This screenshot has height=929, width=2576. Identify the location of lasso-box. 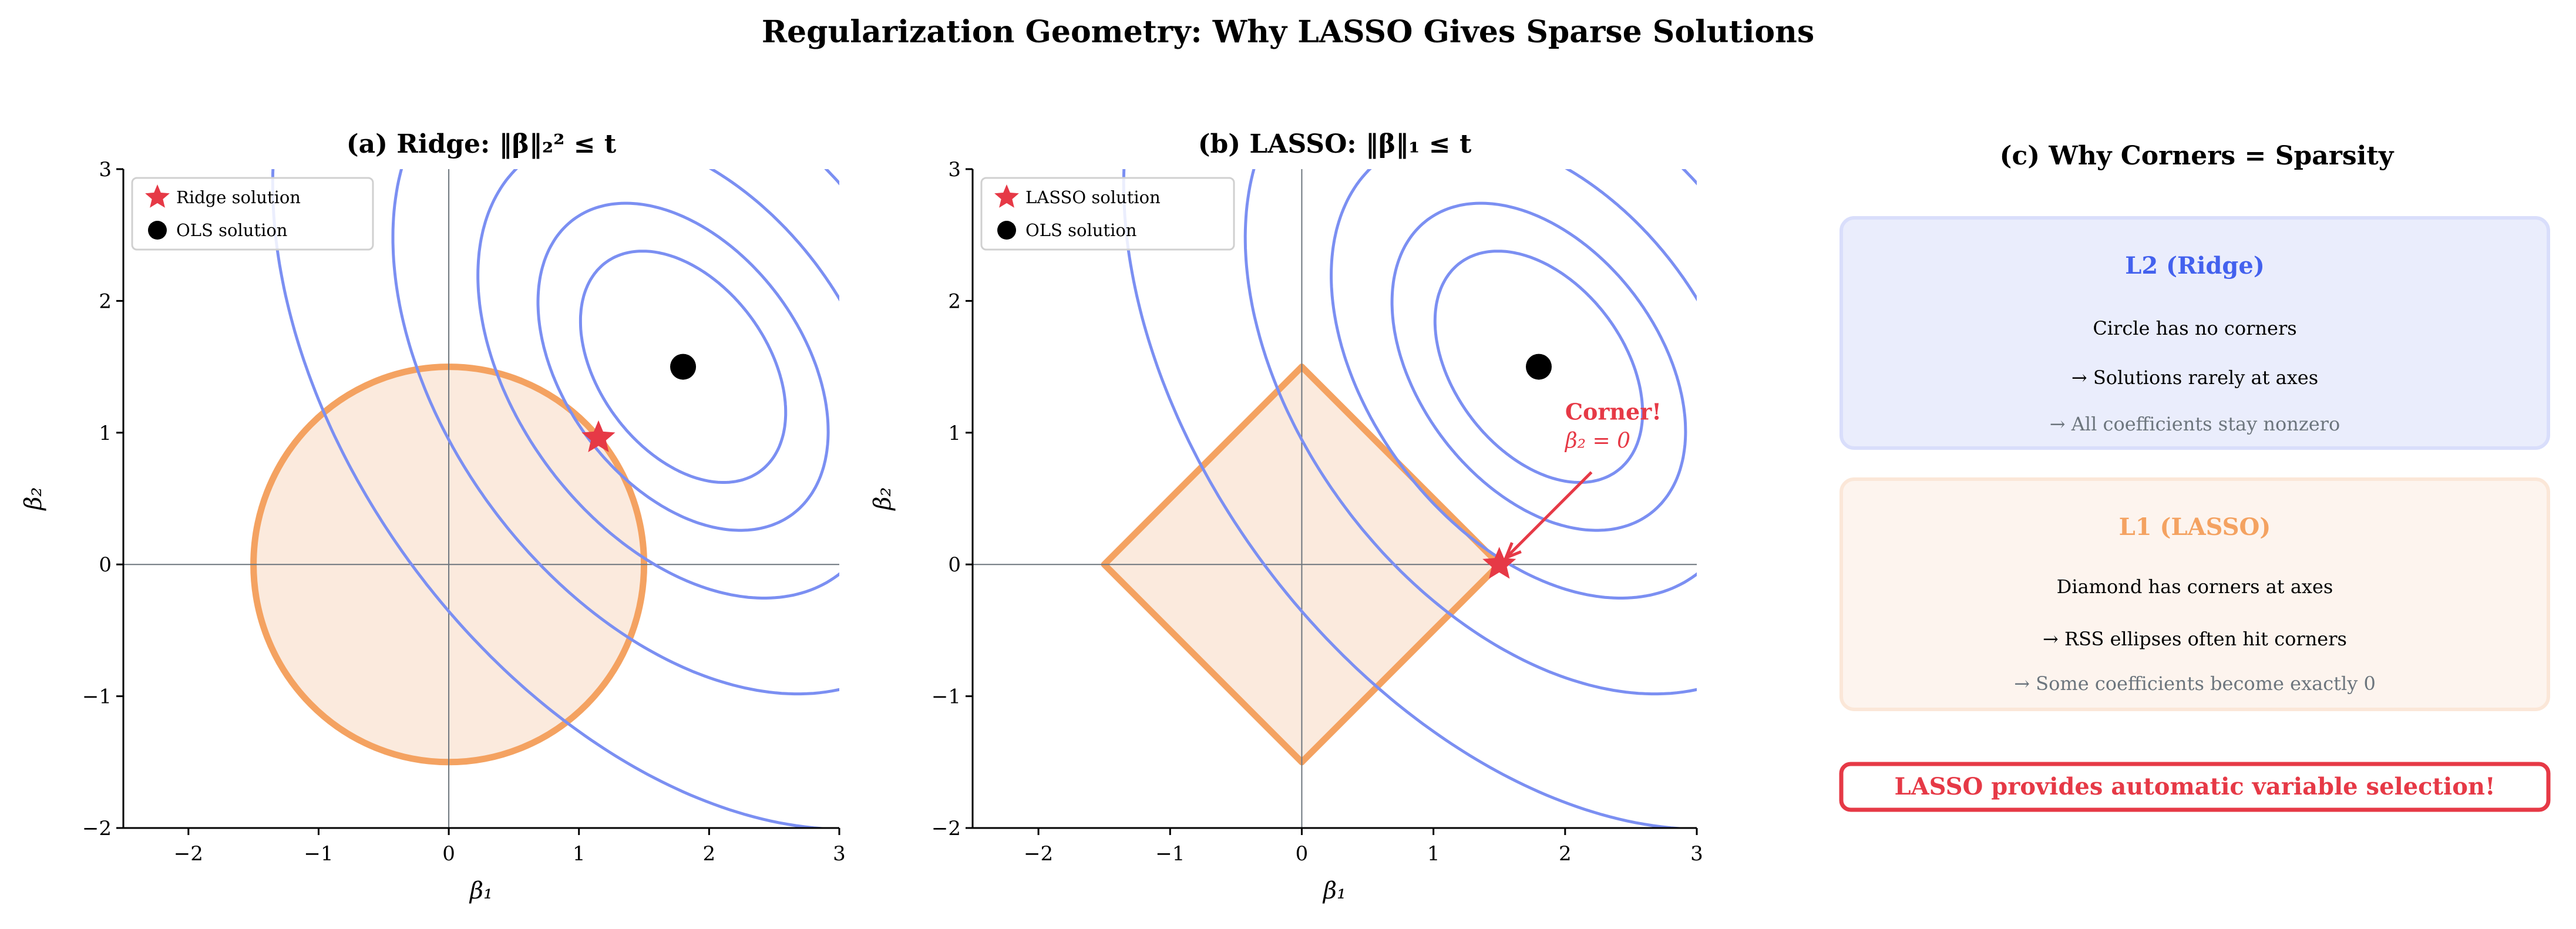
(2194, 594).